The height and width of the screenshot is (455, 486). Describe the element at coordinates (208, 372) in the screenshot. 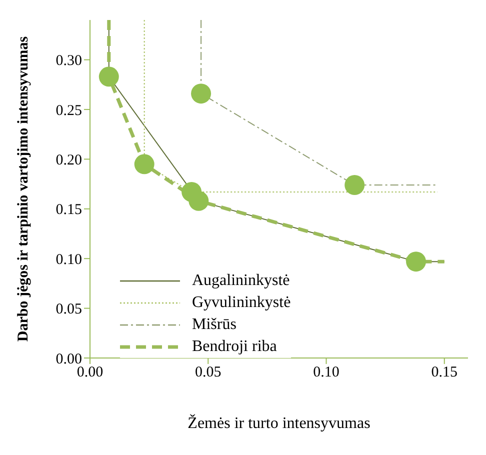

I see `x-tick-label: 0.05` at that location.